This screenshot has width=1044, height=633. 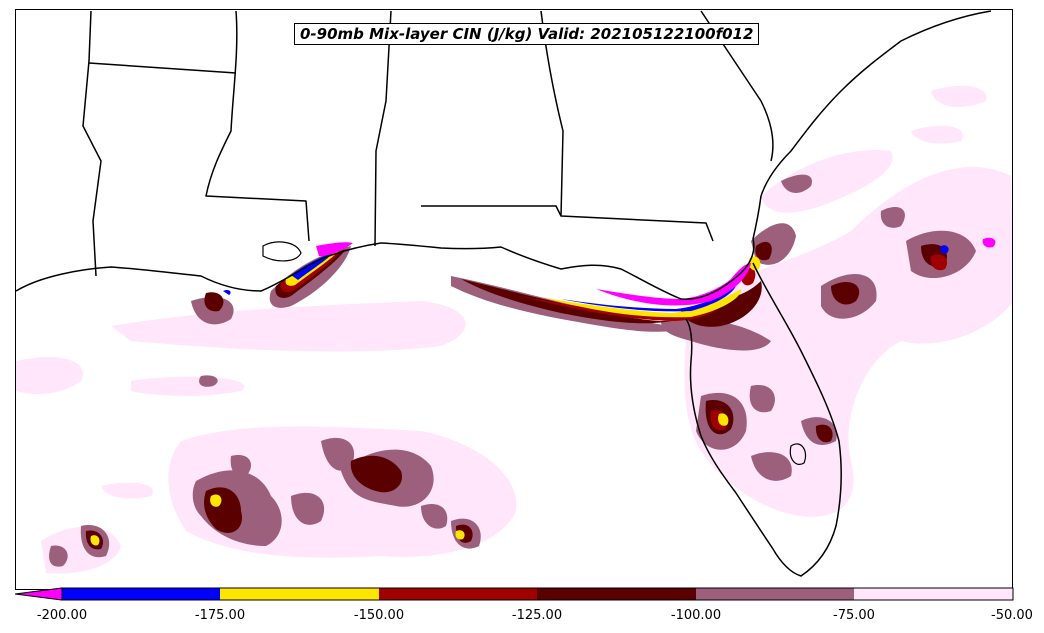 I want to click on colorbar-extend-arrow, so click(x=39, y=594).